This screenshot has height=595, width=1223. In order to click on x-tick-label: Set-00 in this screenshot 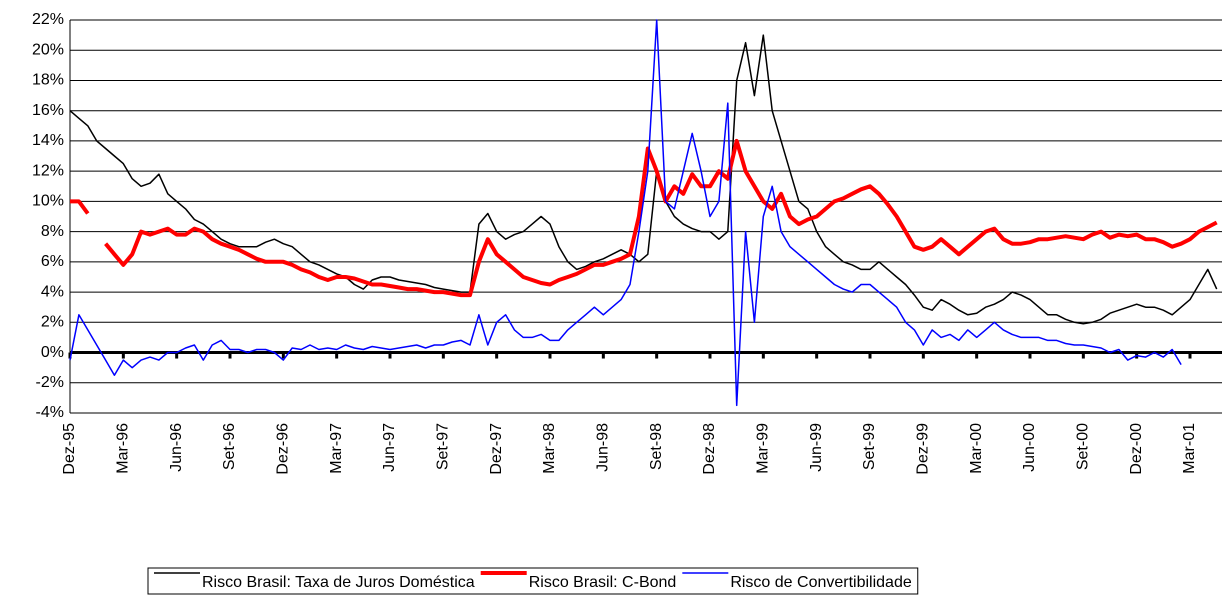, I will do `click(1083, 446)`.